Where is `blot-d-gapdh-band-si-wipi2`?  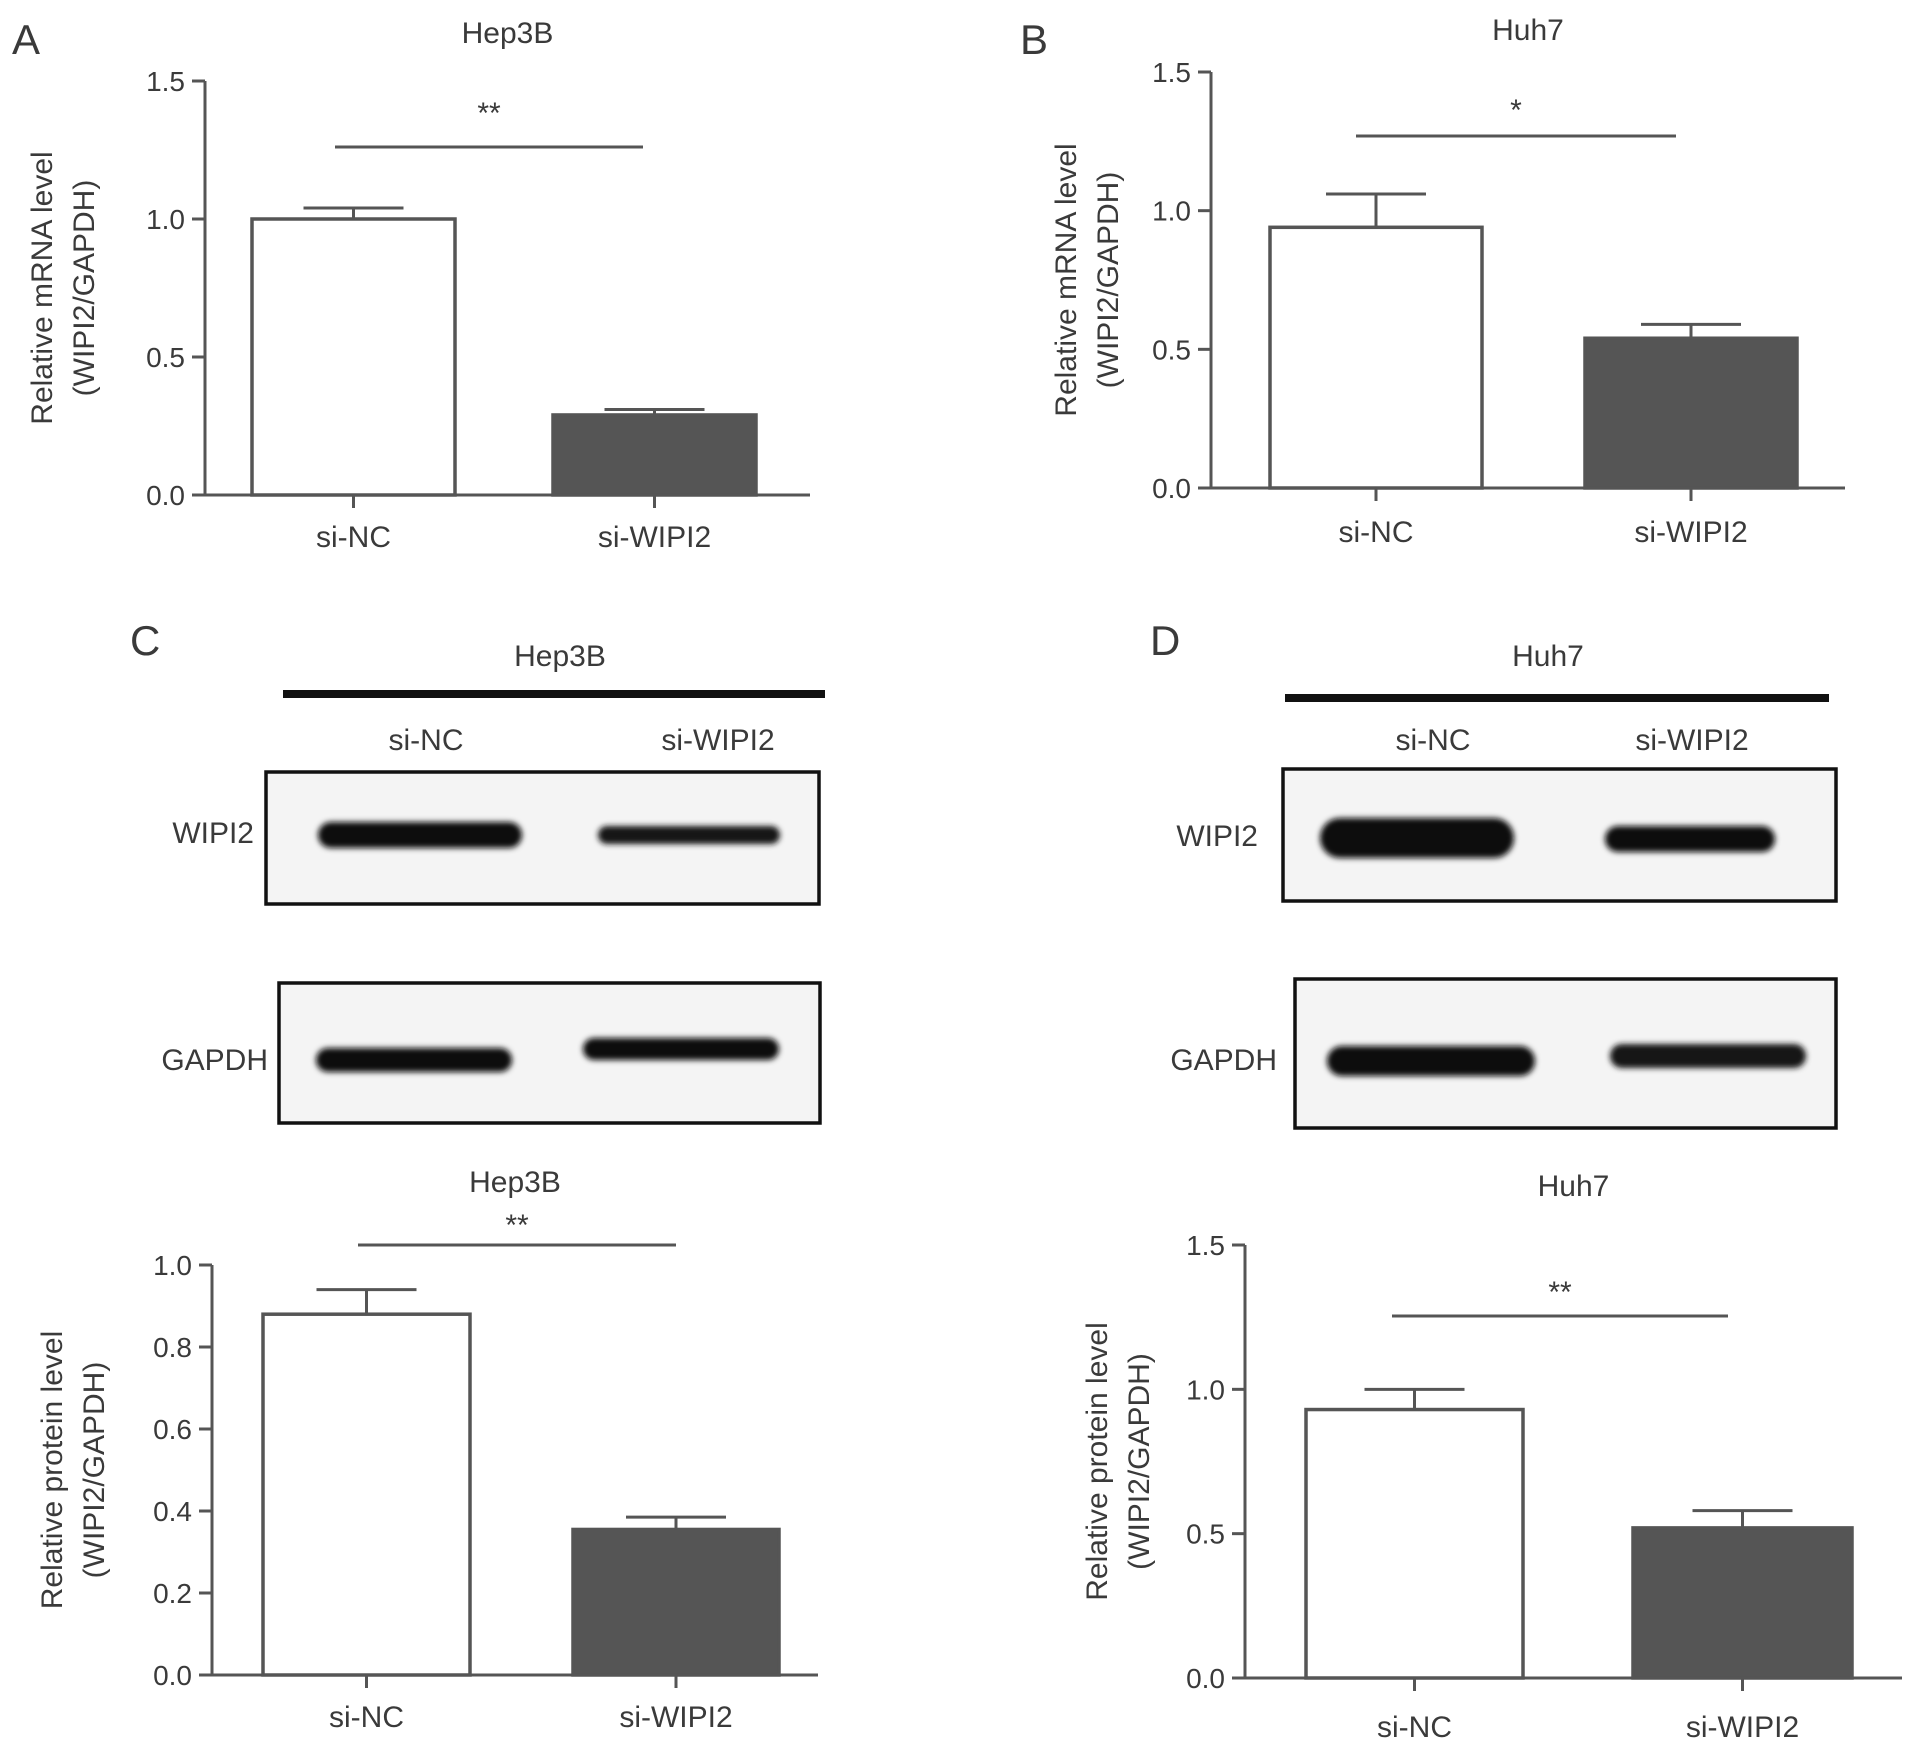
blot-d-gapdh-band-si-wipi2 is located at coordinates (1708, 1056).